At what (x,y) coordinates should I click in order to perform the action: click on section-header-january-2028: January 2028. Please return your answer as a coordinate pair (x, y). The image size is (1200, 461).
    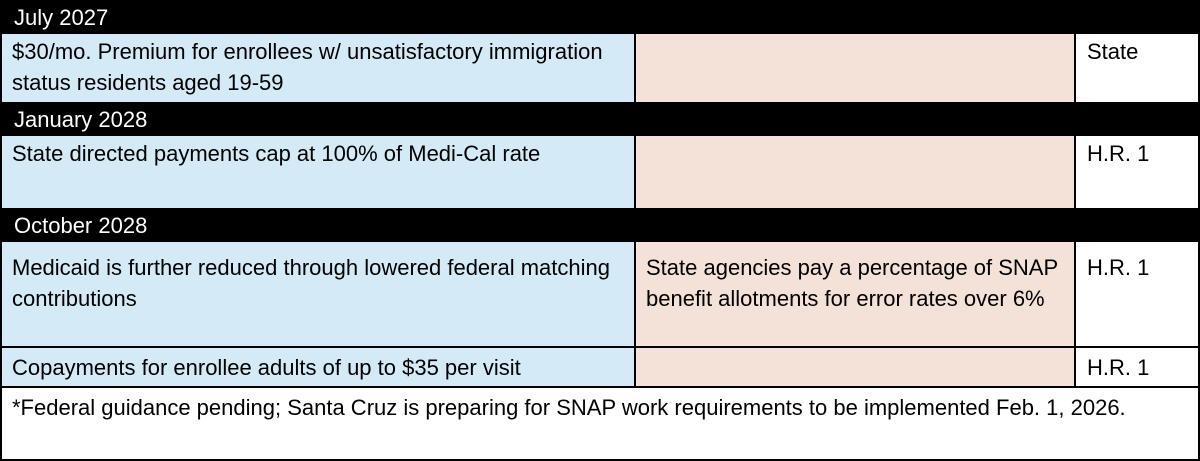
    Looking at the image, I should click on (600, 120).